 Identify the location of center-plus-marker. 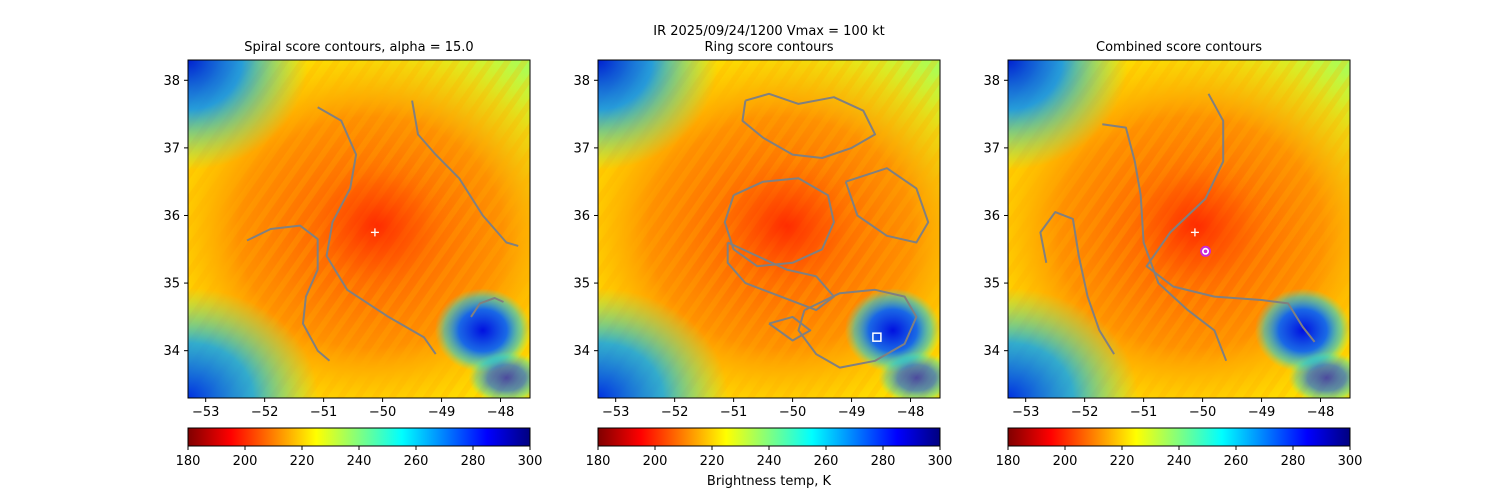
(1194, 232).